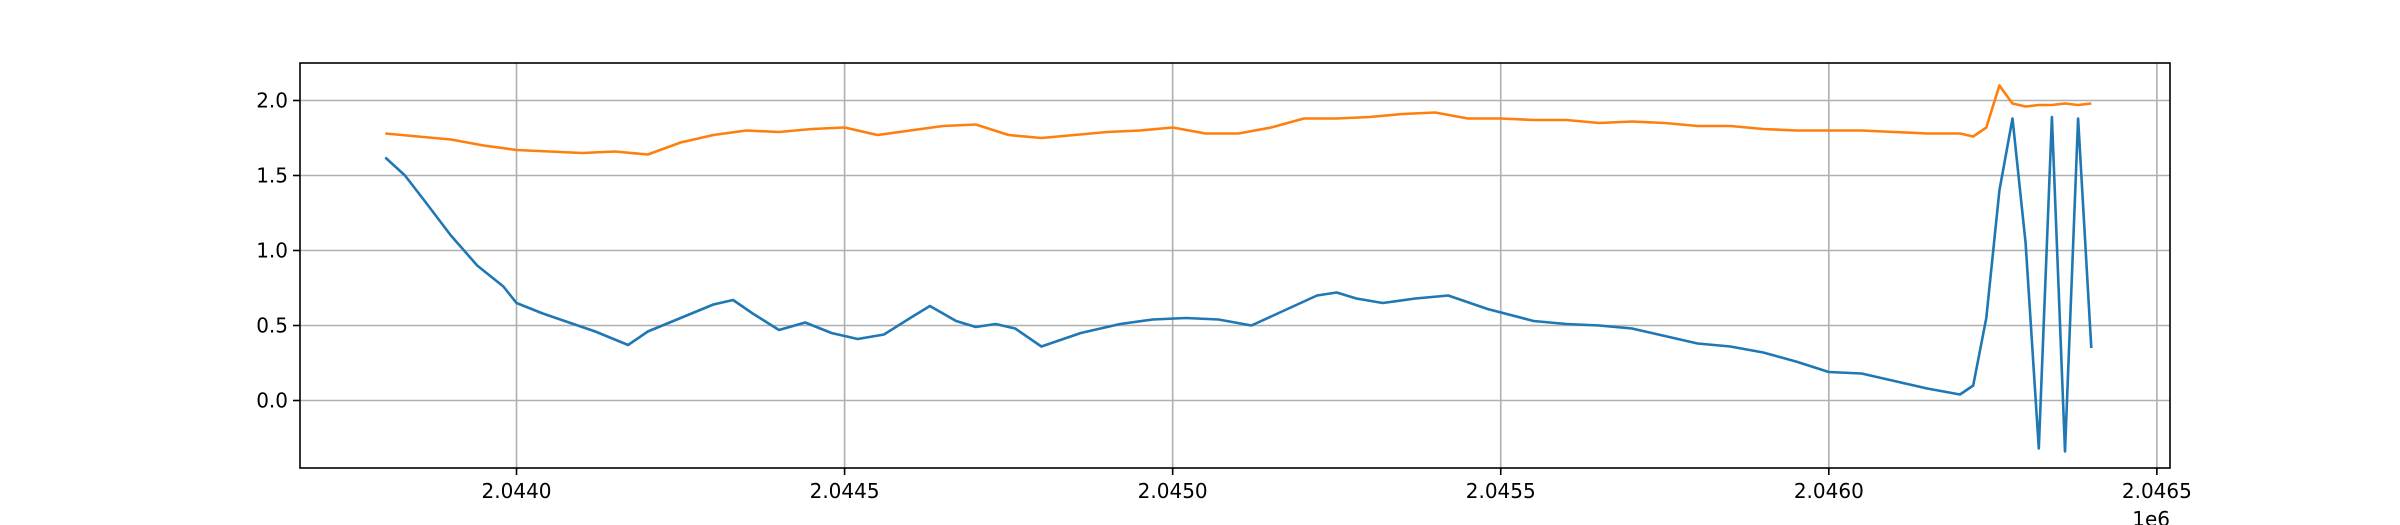 Image resolution: width=2400 pixels, height=525 pixels. What do you see at coordinates (1501, 491) in the screenshot?
I see `x-tick-label: 2.0455` at bounding box center [1501, 491].